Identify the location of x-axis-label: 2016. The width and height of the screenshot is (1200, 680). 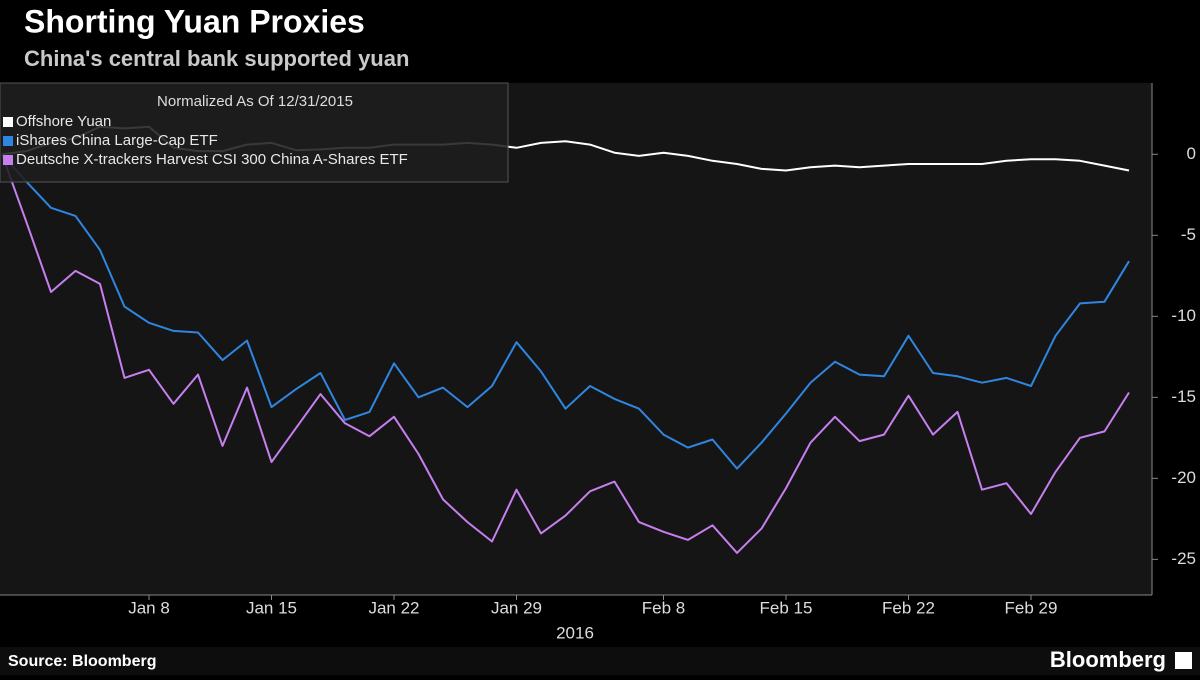
(575, 632).